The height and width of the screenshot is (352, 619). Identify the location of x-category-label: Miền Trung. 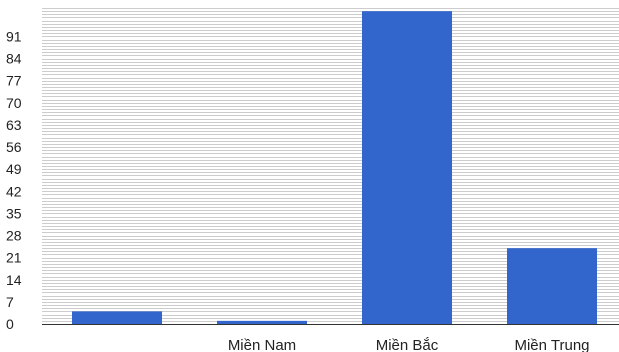
(551, 344).